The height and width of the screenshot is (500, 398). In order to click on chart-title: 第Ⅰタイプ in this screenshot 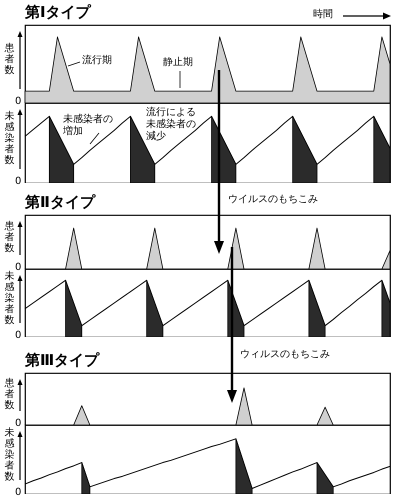, I will do `click(58, 12)`.